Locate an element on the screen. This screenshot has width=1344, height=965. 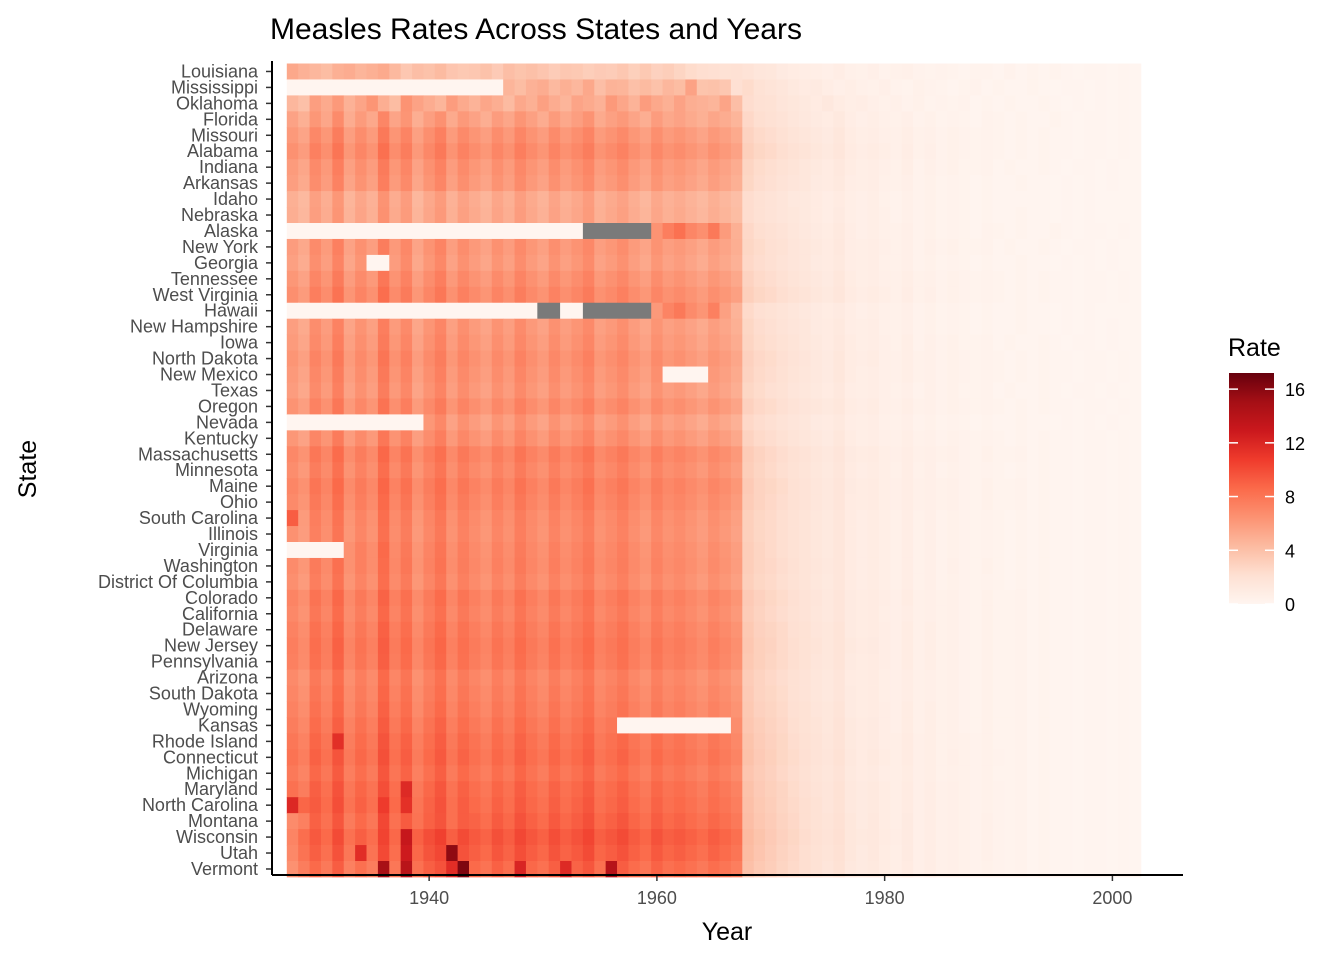
legend-tick-label: 0 is located at coordinates (1290, 605).